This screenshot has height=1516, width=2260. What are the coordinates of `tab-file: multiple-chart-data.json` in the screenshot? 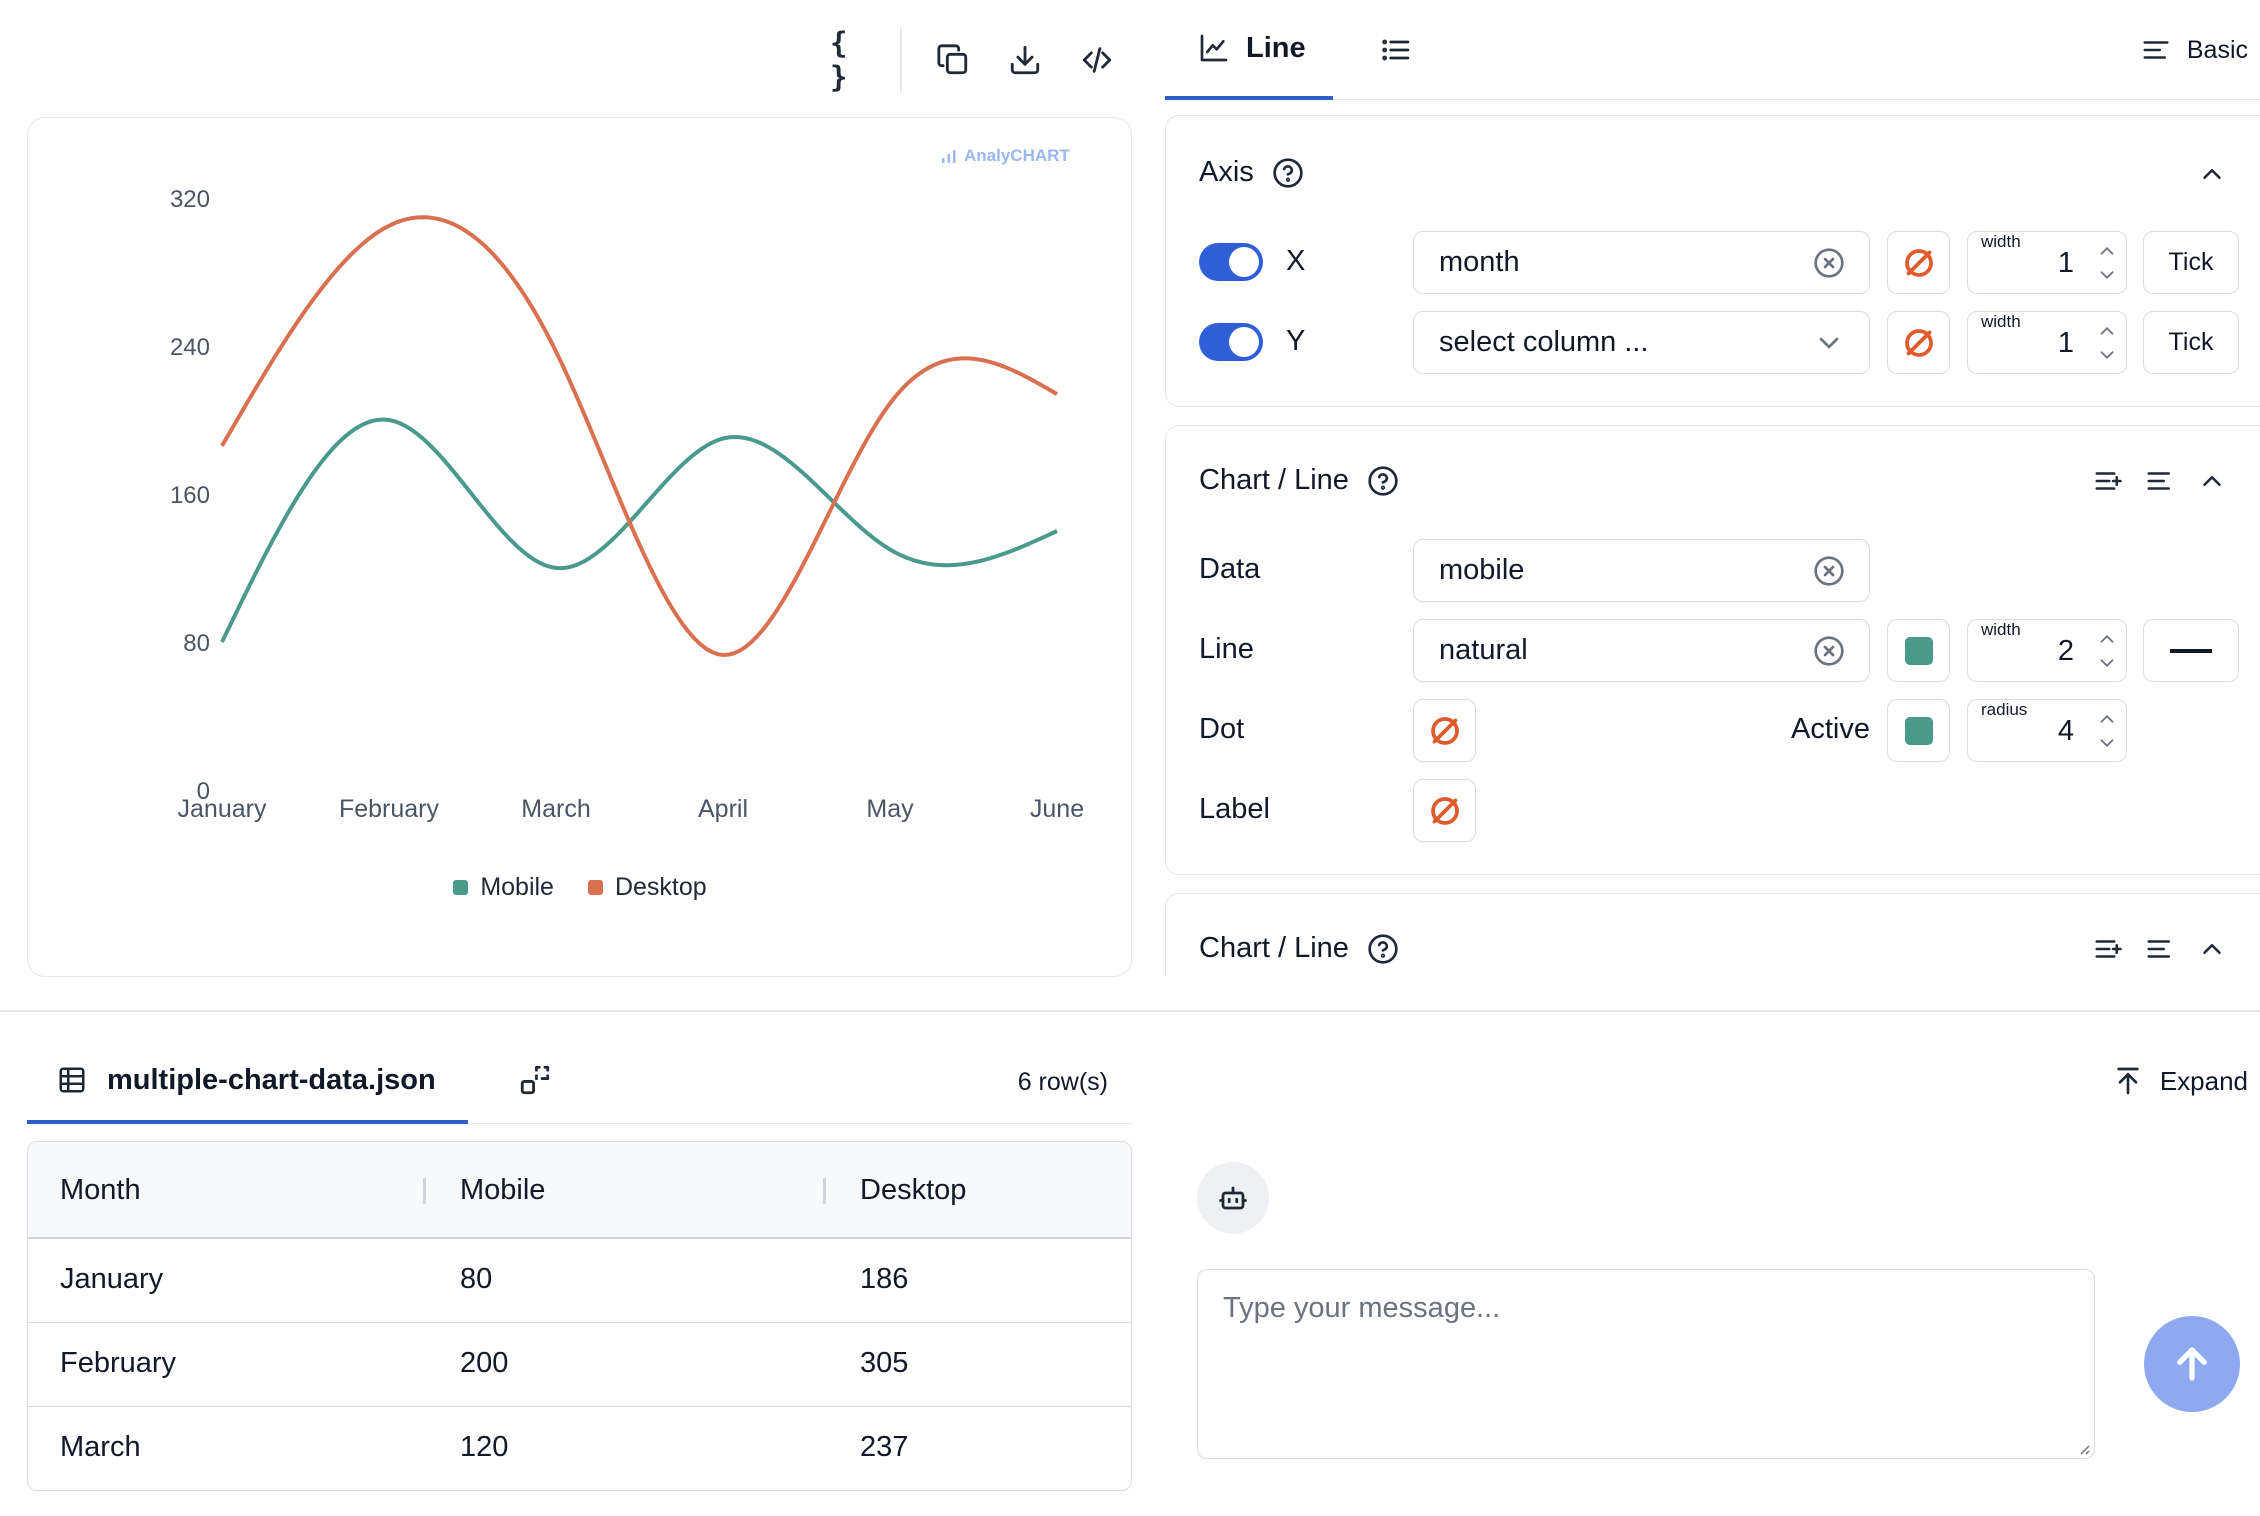 It's located at (247, 1082).